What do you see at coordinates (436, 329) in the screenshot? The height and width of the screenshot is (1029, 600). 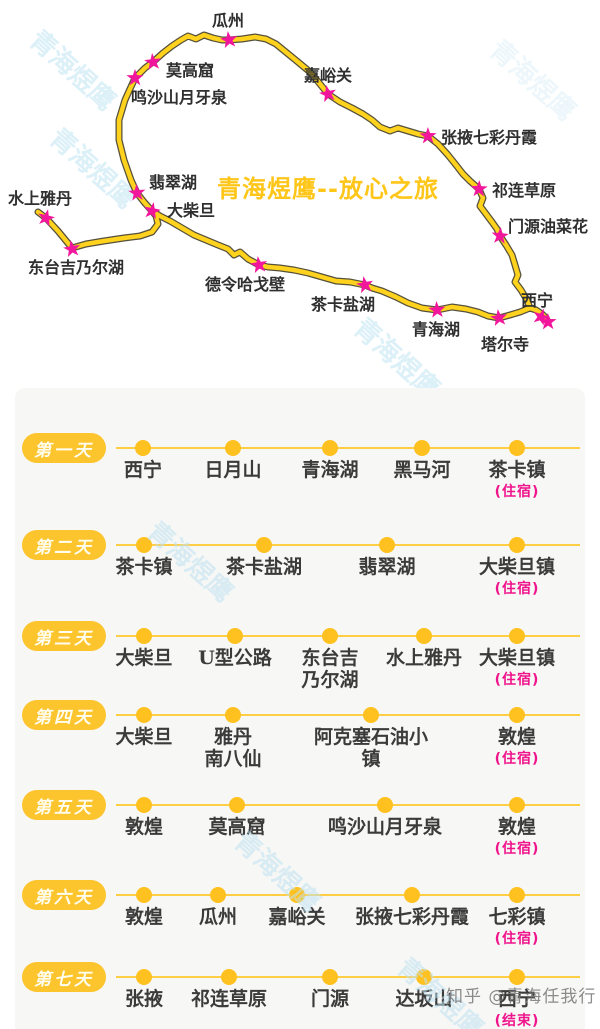 I see `map-location-label: 青海湖` at bounding box center [436, 329].